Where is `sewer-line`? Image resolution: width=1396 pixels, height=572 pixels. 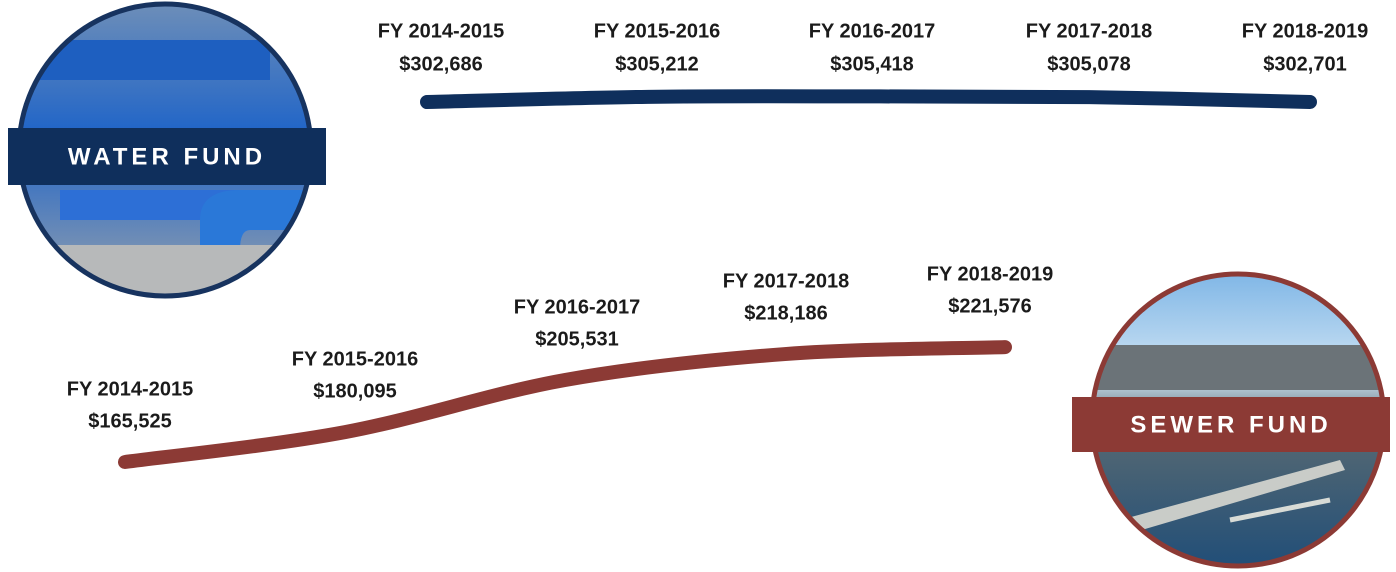
sewer-line is located at coordinates (565, 404).